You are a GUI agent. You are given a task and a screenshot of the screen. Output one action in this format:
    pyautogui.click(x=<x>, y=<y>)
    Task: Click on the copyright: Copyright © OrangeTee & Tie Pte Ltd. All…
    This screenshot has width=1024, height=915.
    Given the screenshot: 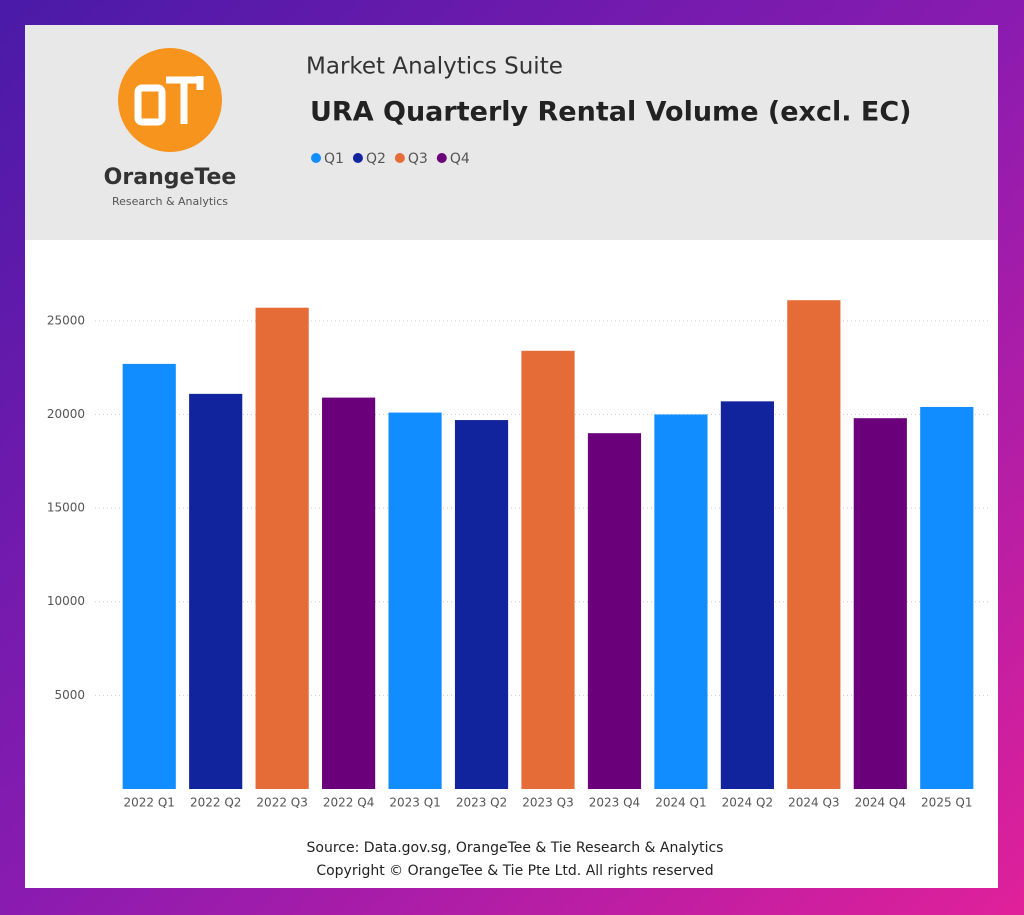 What is the action you would take?
    pyautogui.click(x=514, y=871)
    